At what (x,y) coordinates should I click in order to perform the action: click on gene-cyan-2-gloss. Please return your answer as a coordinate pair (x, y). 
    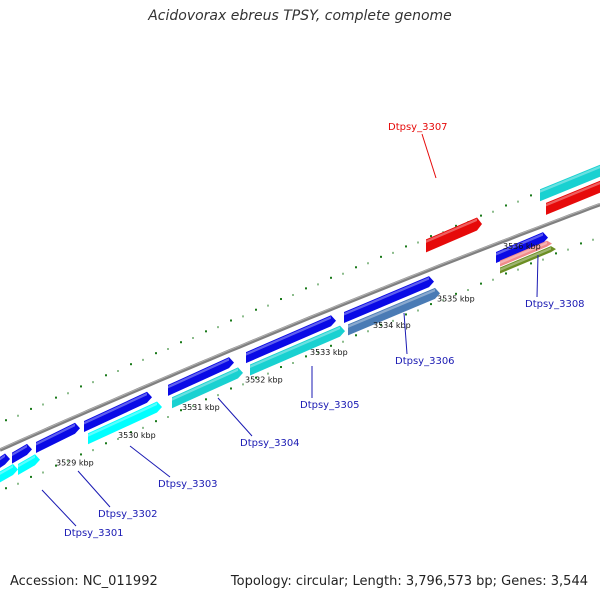
    Looking at the image, I should click on (122, 419).